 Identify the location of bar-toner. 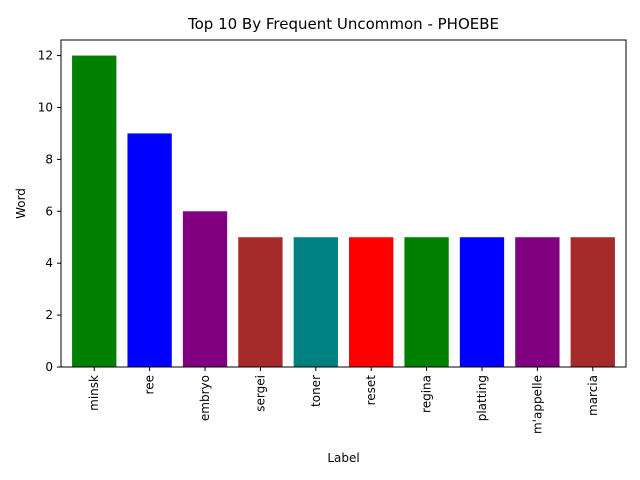
(315, 302).